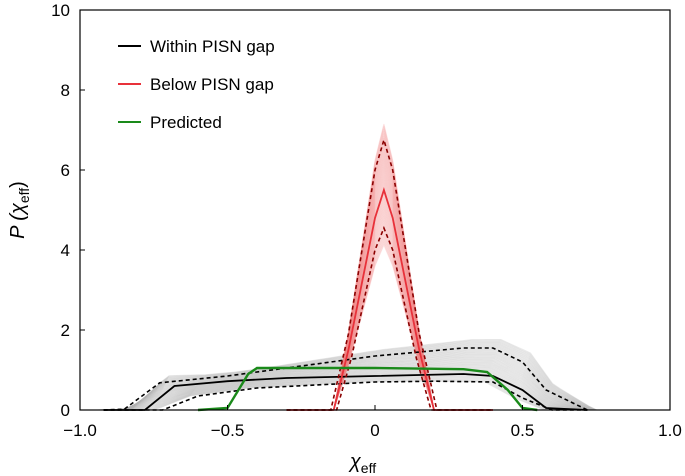 The width and height of the screenshot is (685, 476). I want to click on y-axis-title: P (χeff), so click(19, 210).